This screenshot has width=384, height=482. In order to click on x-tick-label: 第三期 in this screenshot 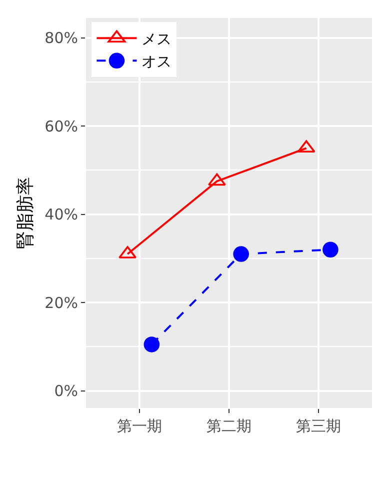, I will do `click(318, 426)`.